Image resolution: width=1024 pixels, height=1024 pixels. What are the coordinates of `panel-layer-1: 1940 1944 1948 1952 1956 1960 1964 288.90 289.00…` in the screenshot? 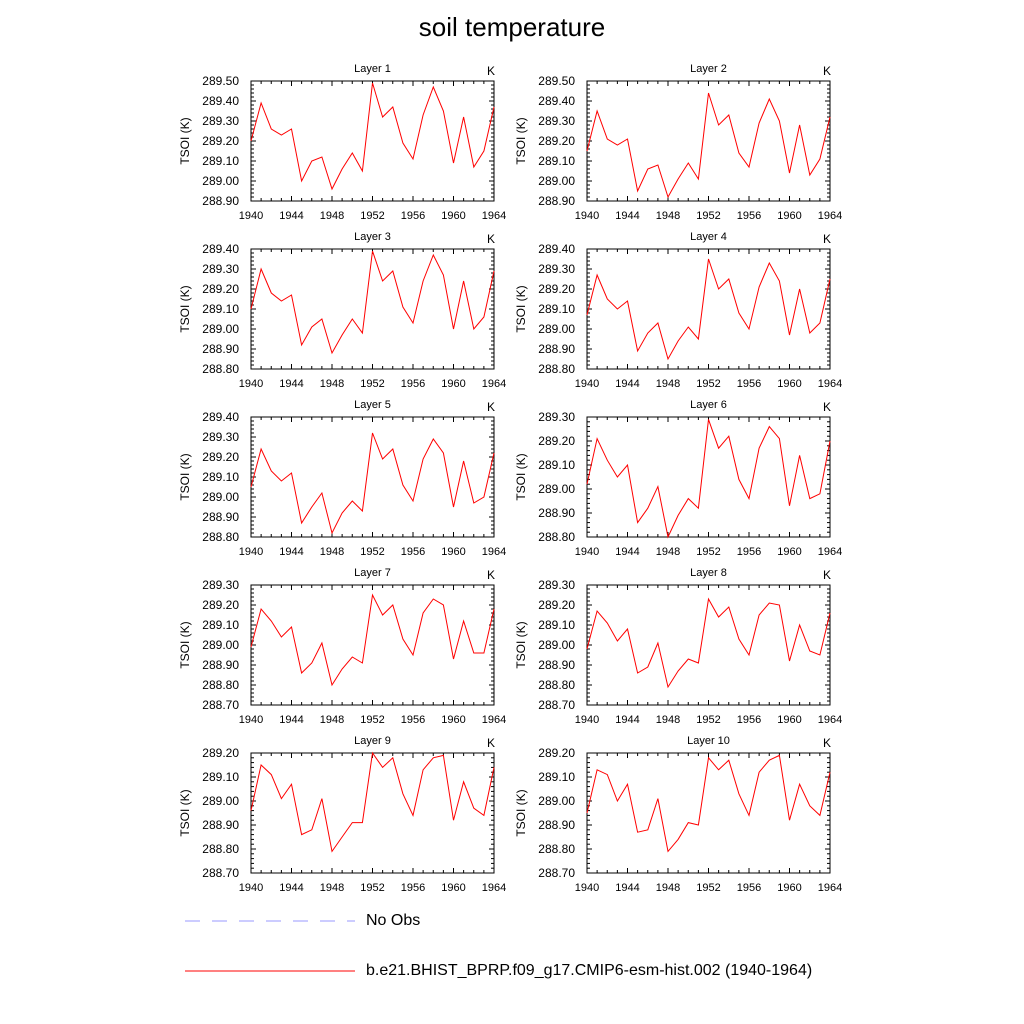 It's located at (342, 142).